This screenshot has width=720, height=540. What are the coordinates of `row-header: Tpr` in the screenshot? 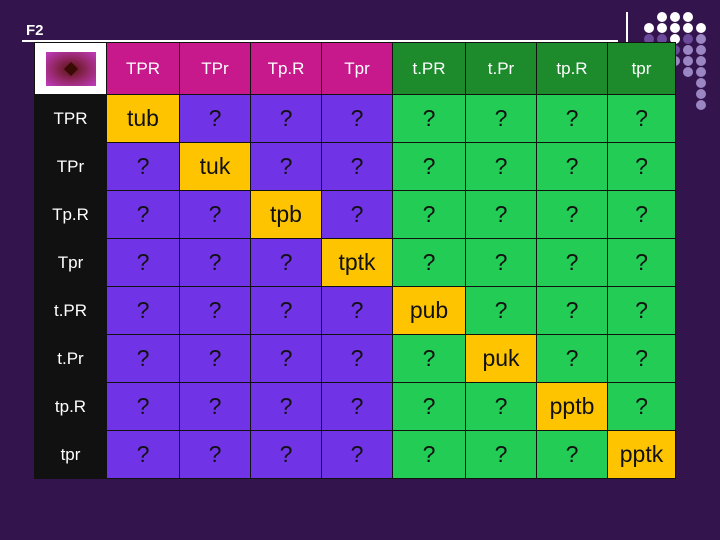 It's located at (70, 262).